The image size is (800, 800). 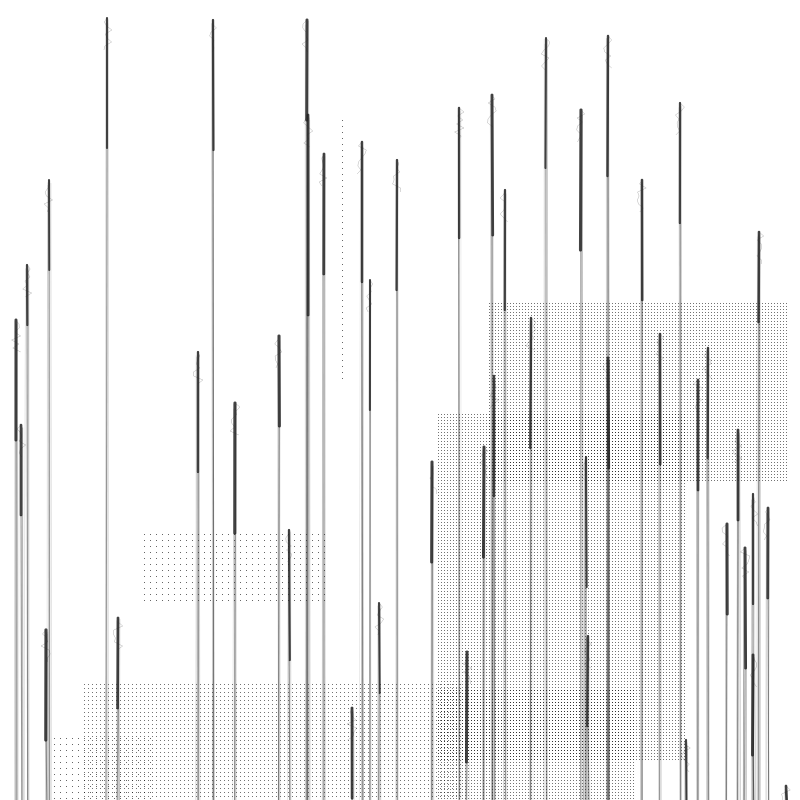 I want to click on dot-field, so click(x=104, y=767).